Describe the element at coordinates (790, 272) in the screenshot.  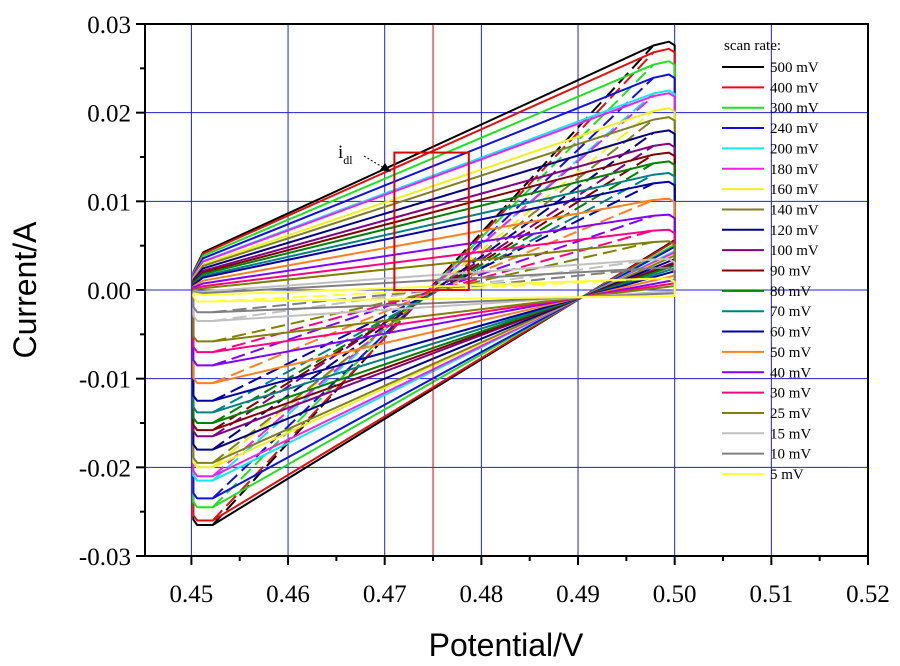
I see `legend-label: 90 mV` at that location.